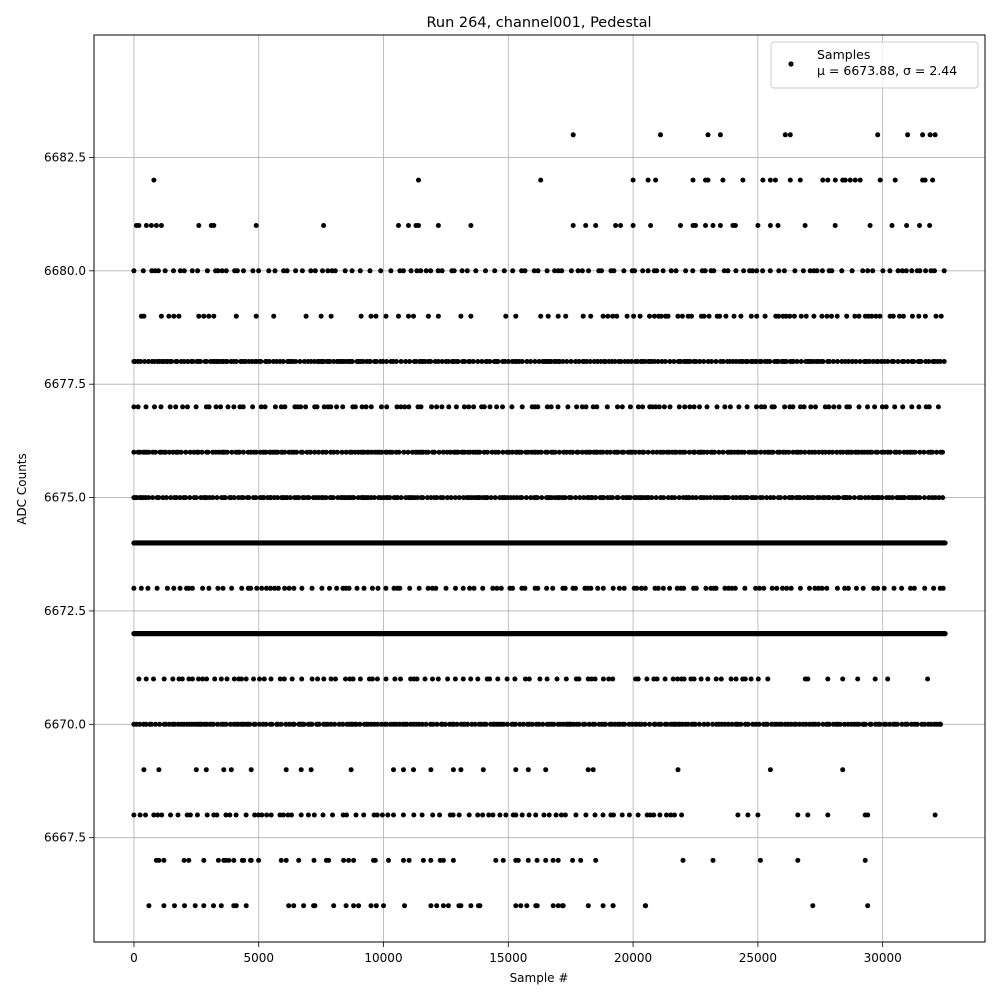 Image resolution: width=1000 pixels, height=1000 pixels. Describe the element at coordinates (883, 958) in the screenshot. I see `x-tick-label: 30000` at that location.